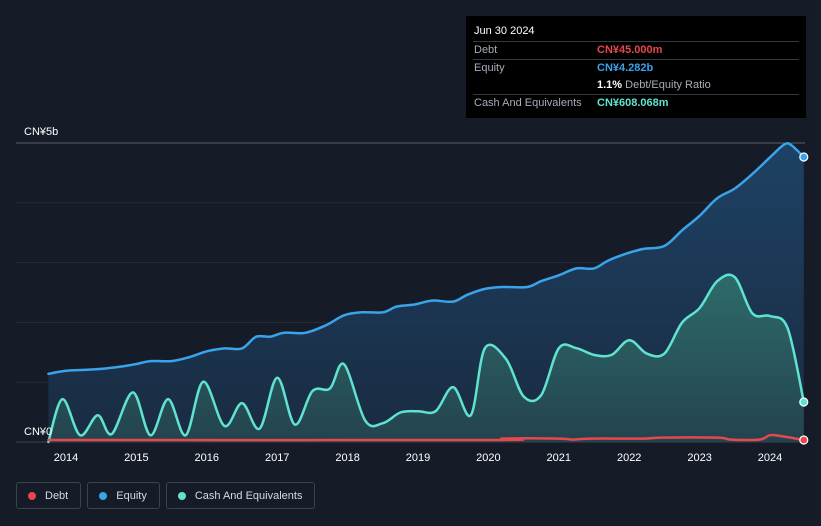 This screenshot has height=526, width=821. Describe the element at coordinates (559, 458) in the screenshot. I see `x-tick-label: 2021` at that location.